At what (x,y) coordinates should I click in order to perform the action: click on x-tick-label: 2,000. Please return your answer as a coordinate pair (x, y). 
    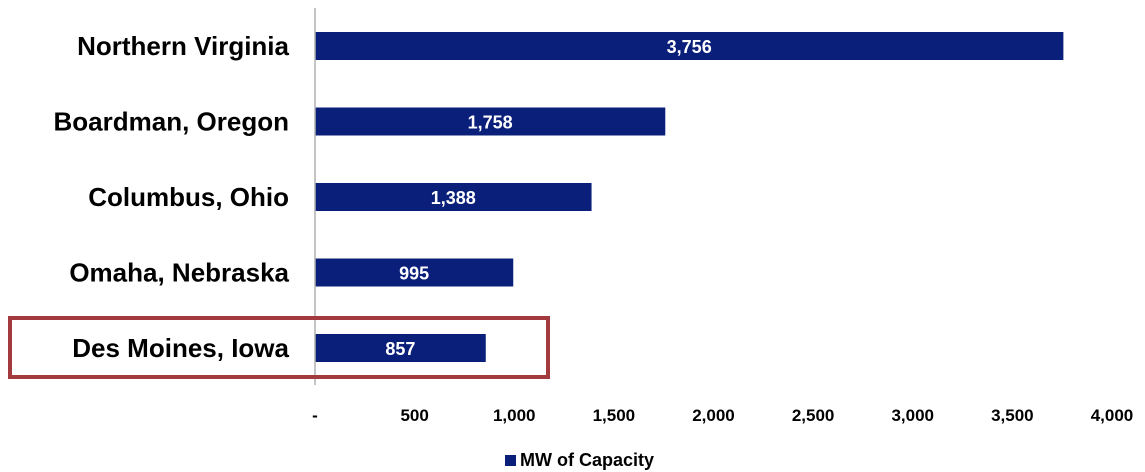
    Looking at the image, I should click on (713, 415).